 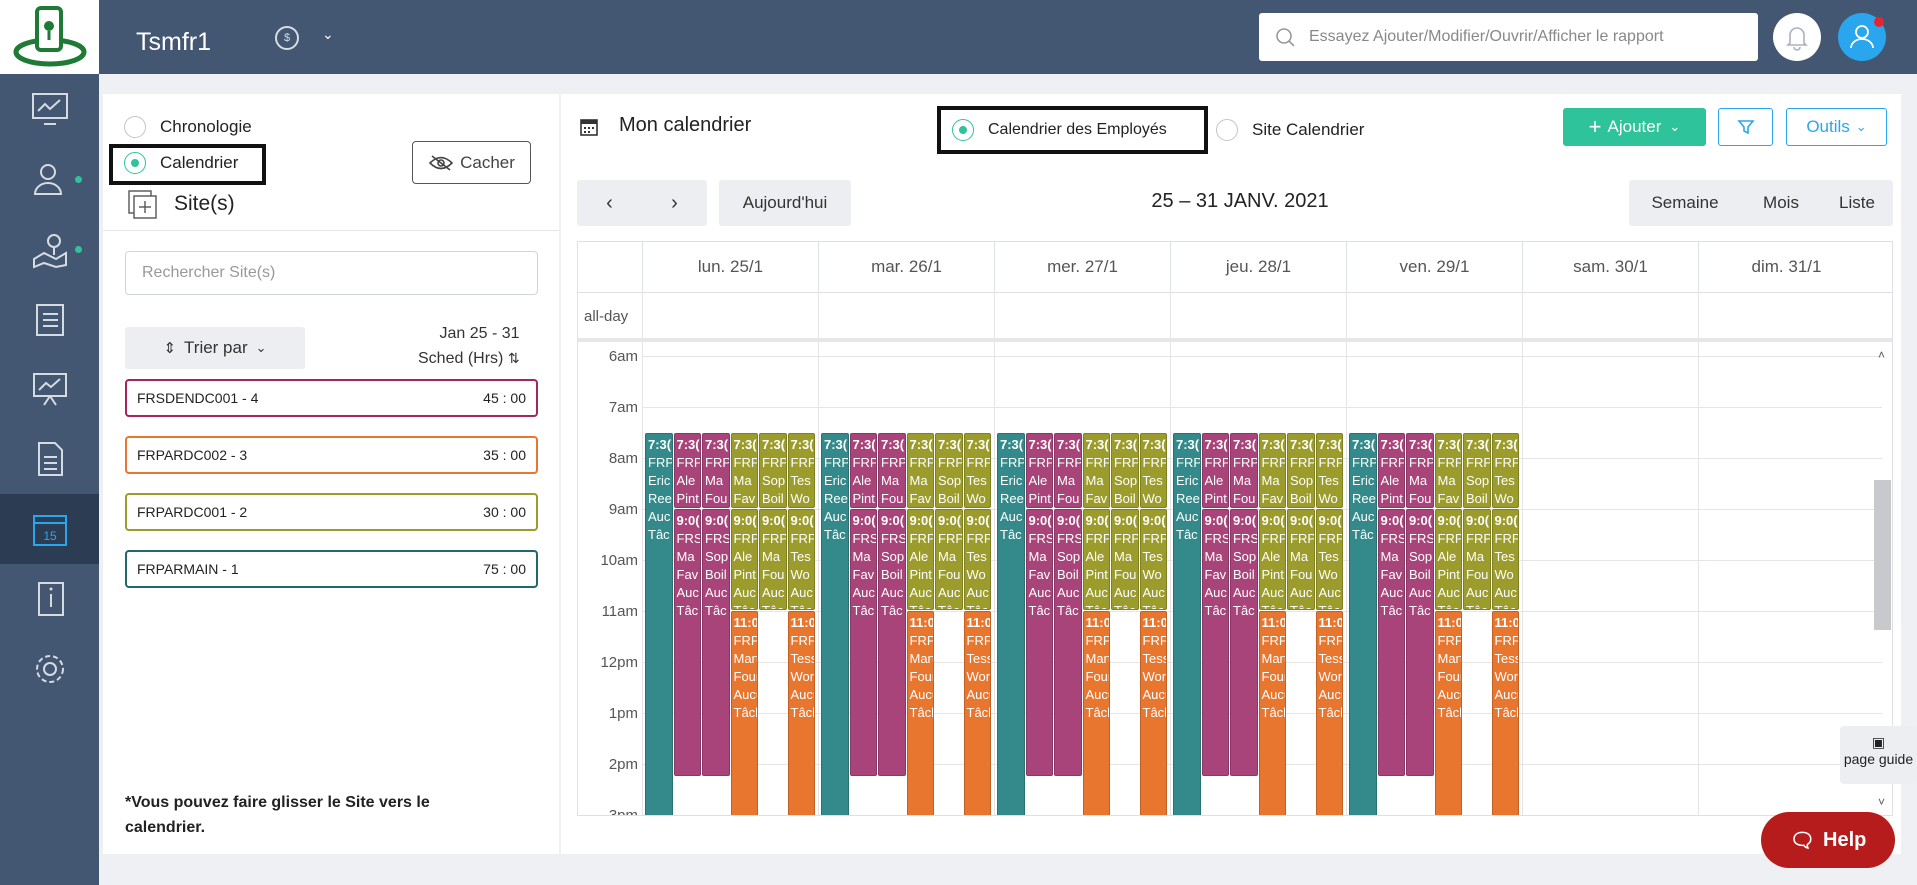 What do you see at coordinates (287, 38) in the screenshot?
I see `language-globe-icon: $` at bounding box center [287, 38].